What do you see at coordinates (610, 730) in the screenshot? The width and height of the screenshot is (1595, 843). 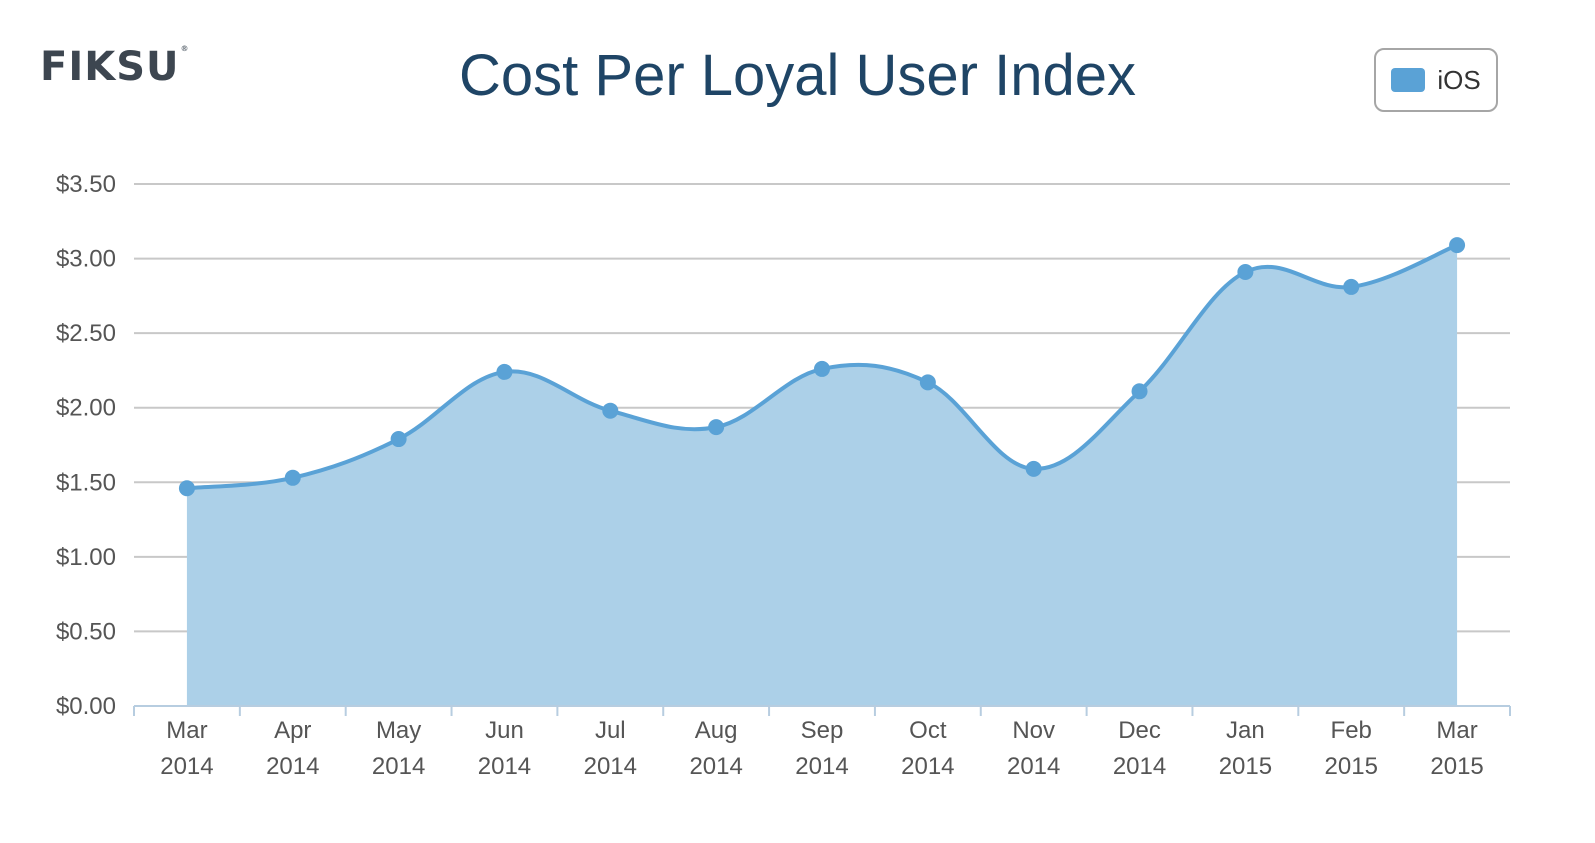 I see `x-tick-label-month: Jul` at bounding box center [610, 730].